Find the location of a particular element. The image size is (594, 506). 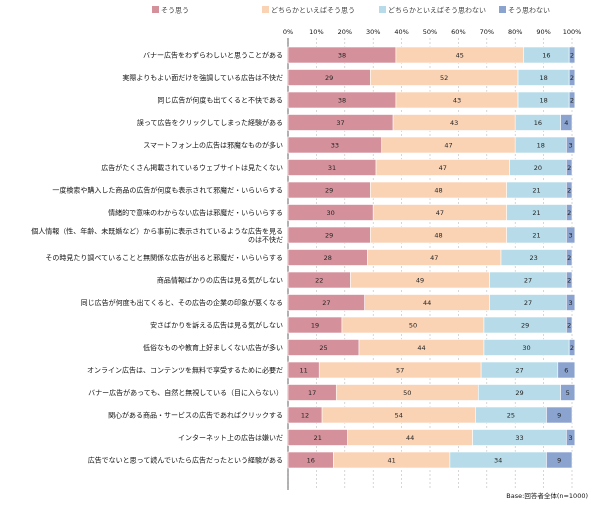

data-label: 45 is located at coordinates (460, 55).